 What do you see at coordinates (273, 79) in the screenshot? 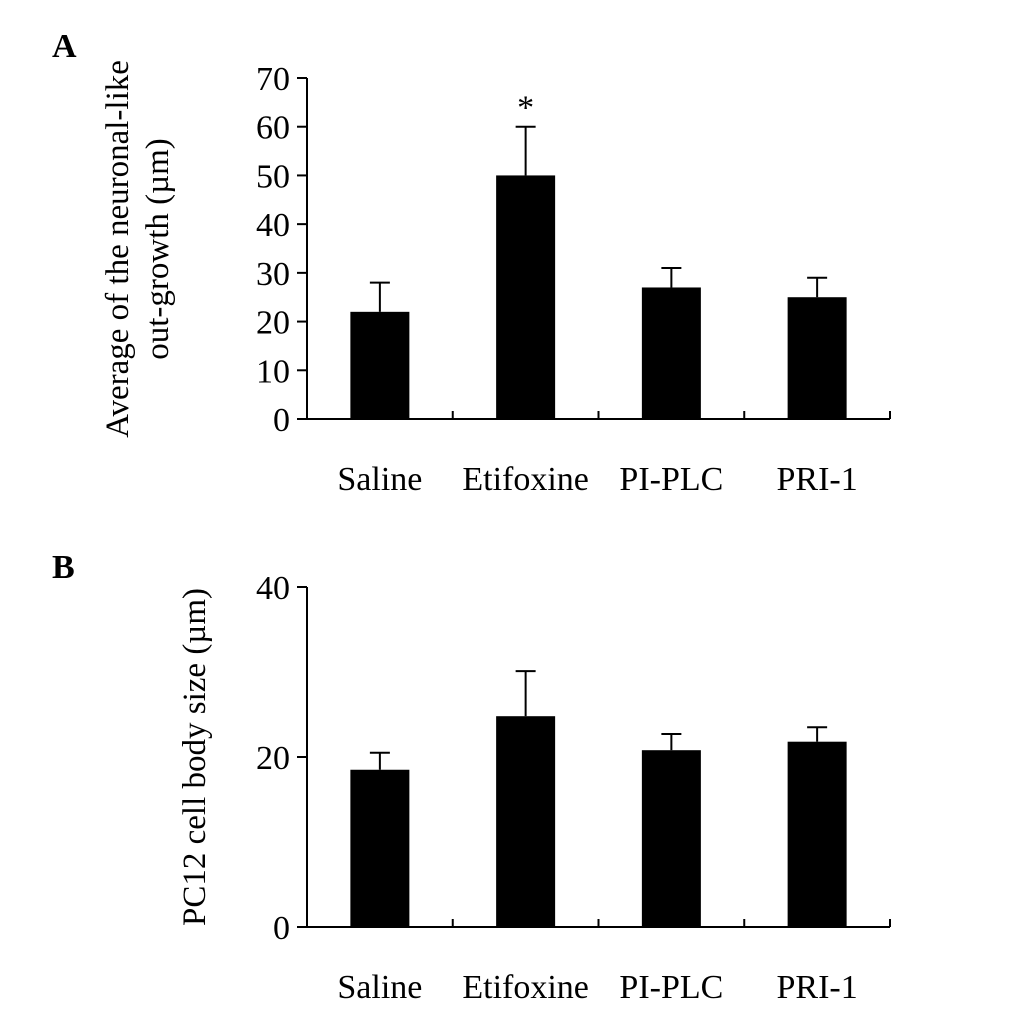
I see `y-tick-label: 70` at bounding box center [273, 79].